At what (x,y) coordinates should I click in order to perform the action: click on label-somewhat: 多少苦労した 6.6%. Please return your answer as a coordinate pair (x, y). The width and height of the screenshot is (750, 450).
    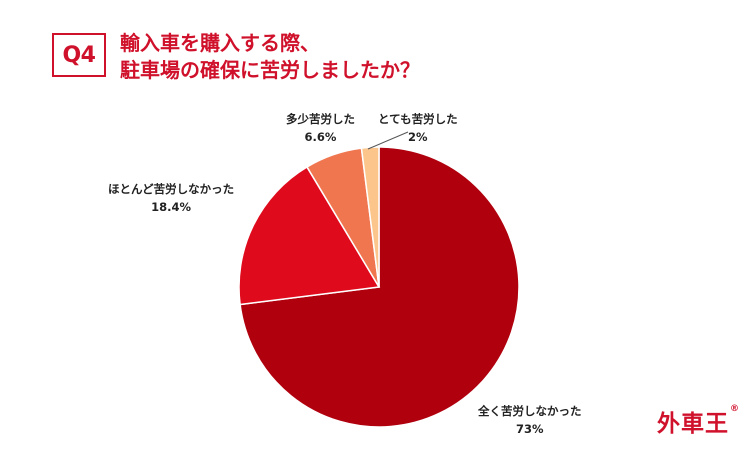
    Looking at the image, I should click on (320, 128).